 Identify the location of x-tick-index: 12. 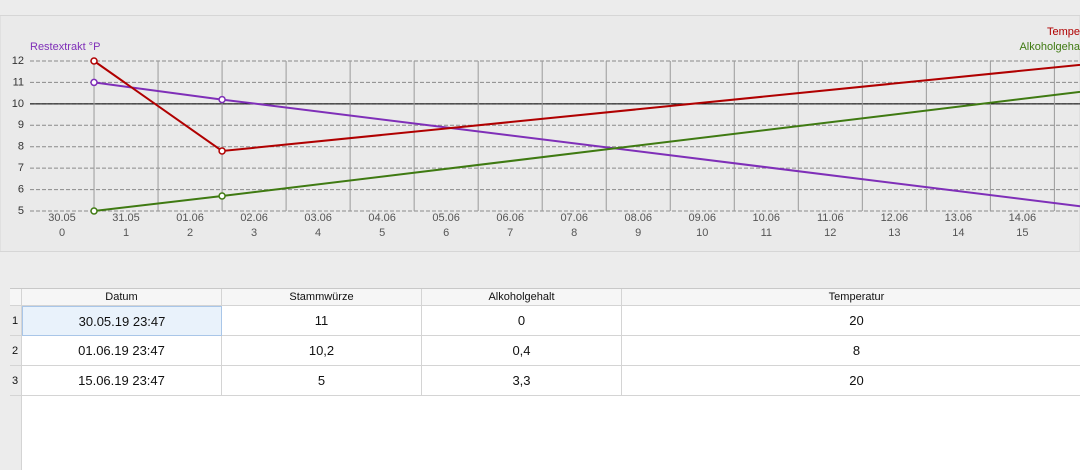
(830, 233).